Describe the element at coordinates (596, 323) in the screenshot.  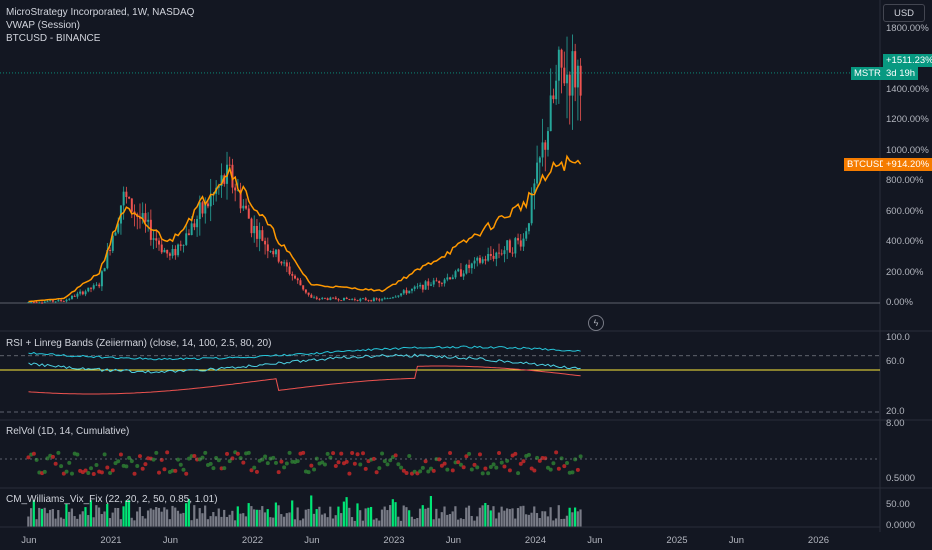
I see `lightning-icon: ϟ` at that location.